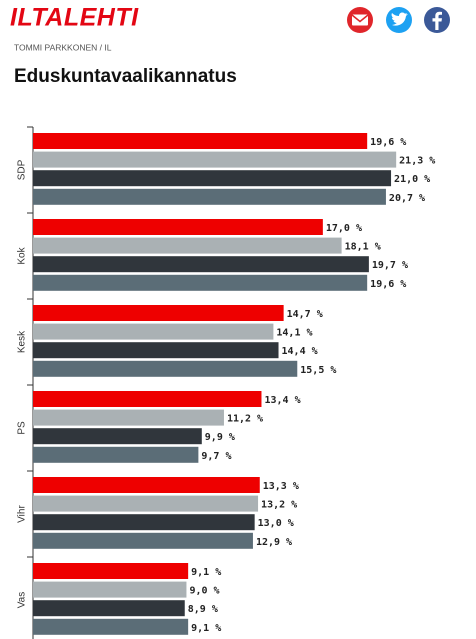 Image resolution: width=476 pixels, height=639 pixels. I want to click on value-label: 15,5 %, so click(318, 370).